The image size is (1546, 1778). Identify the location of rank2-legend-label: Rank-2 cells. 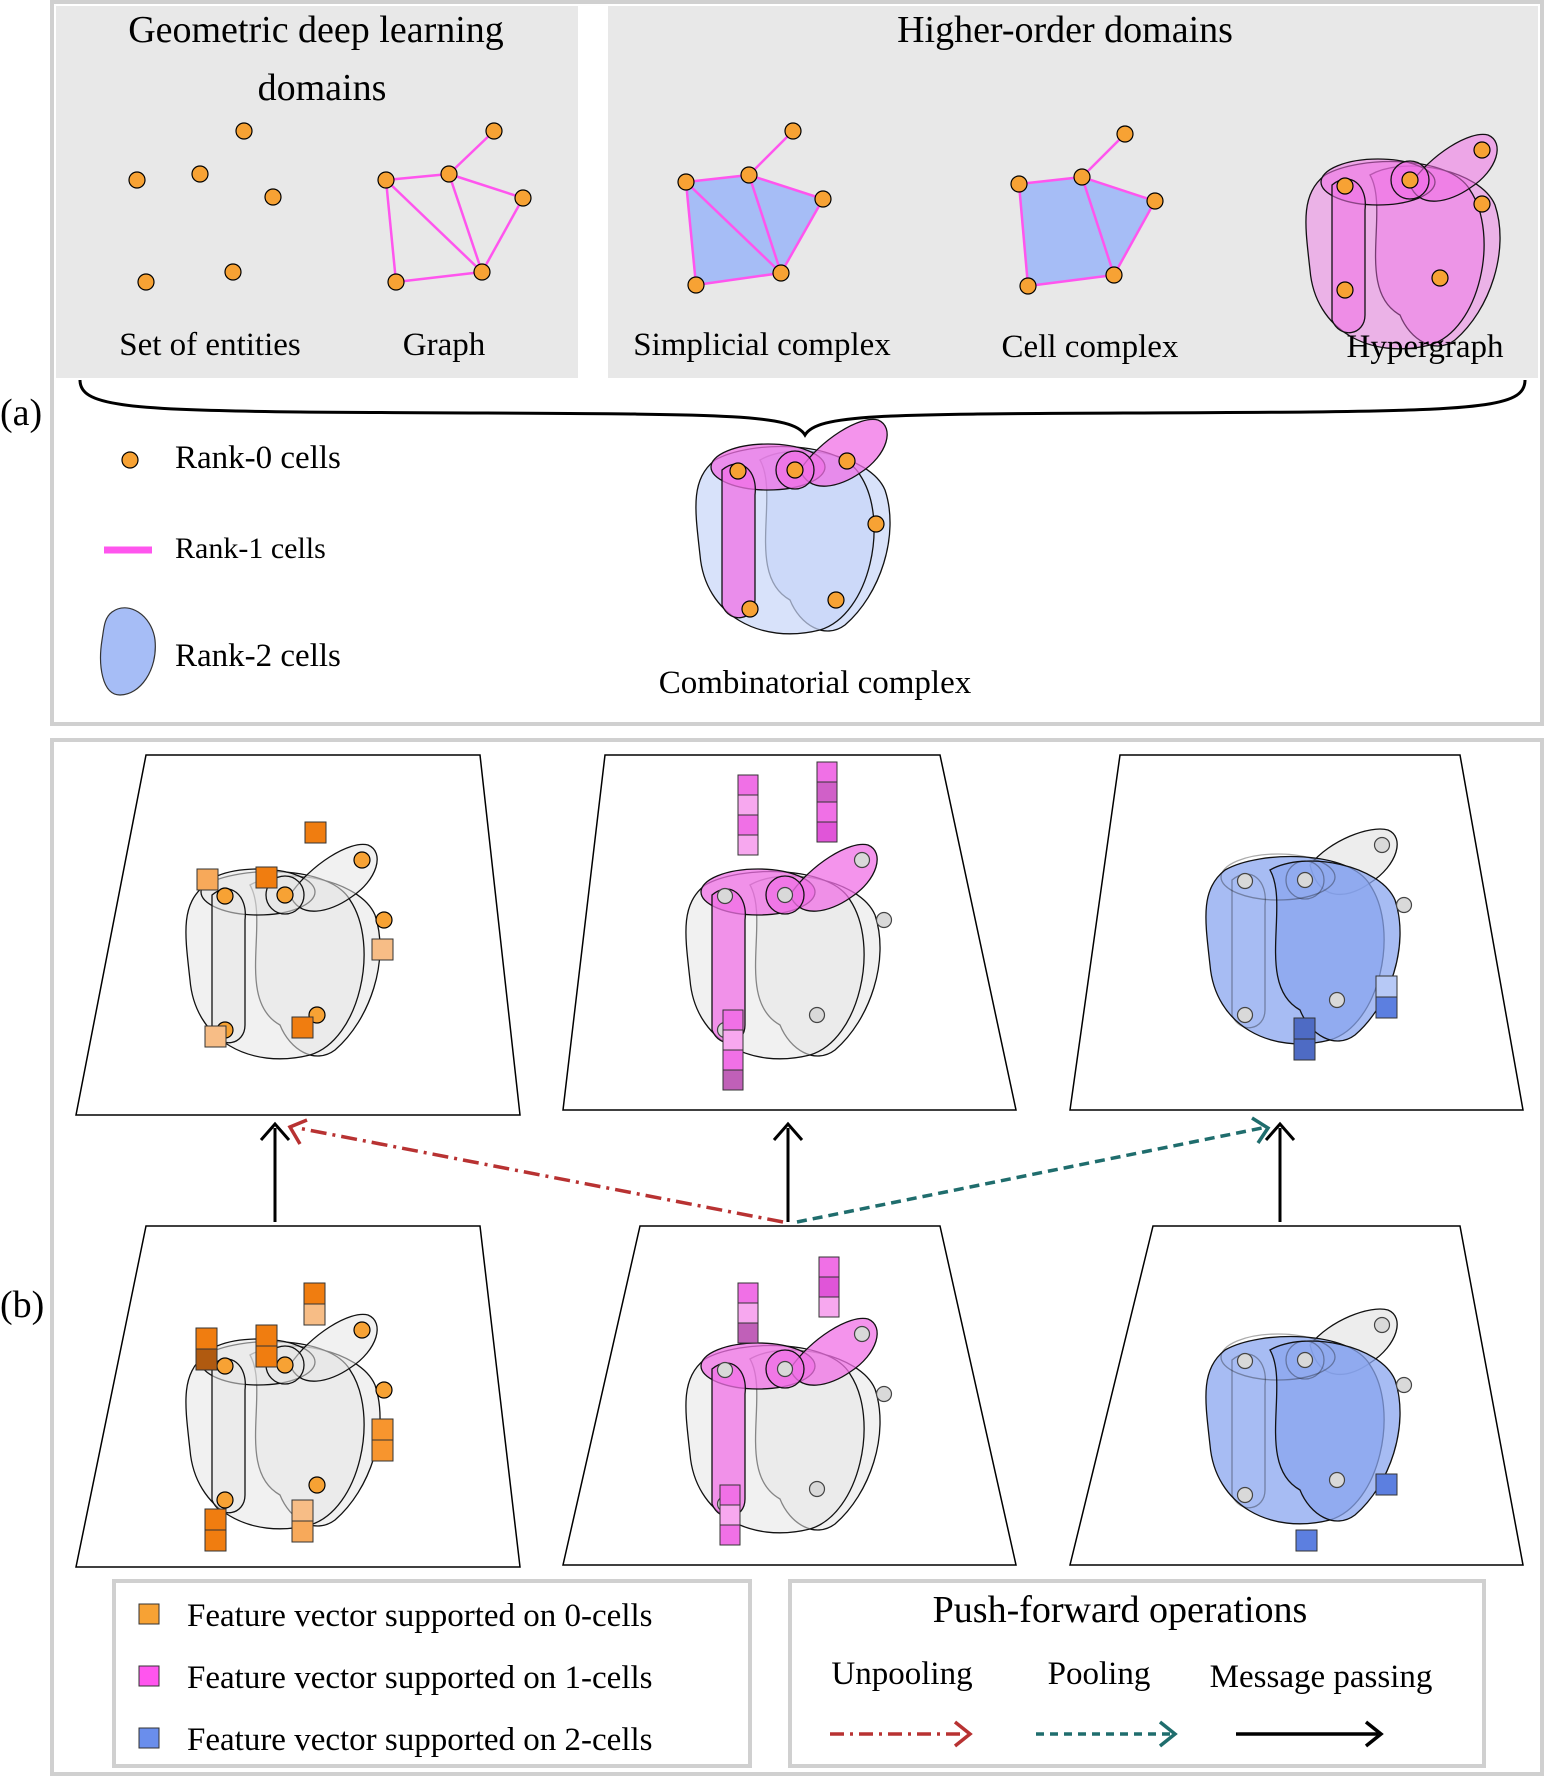
(258, 656).